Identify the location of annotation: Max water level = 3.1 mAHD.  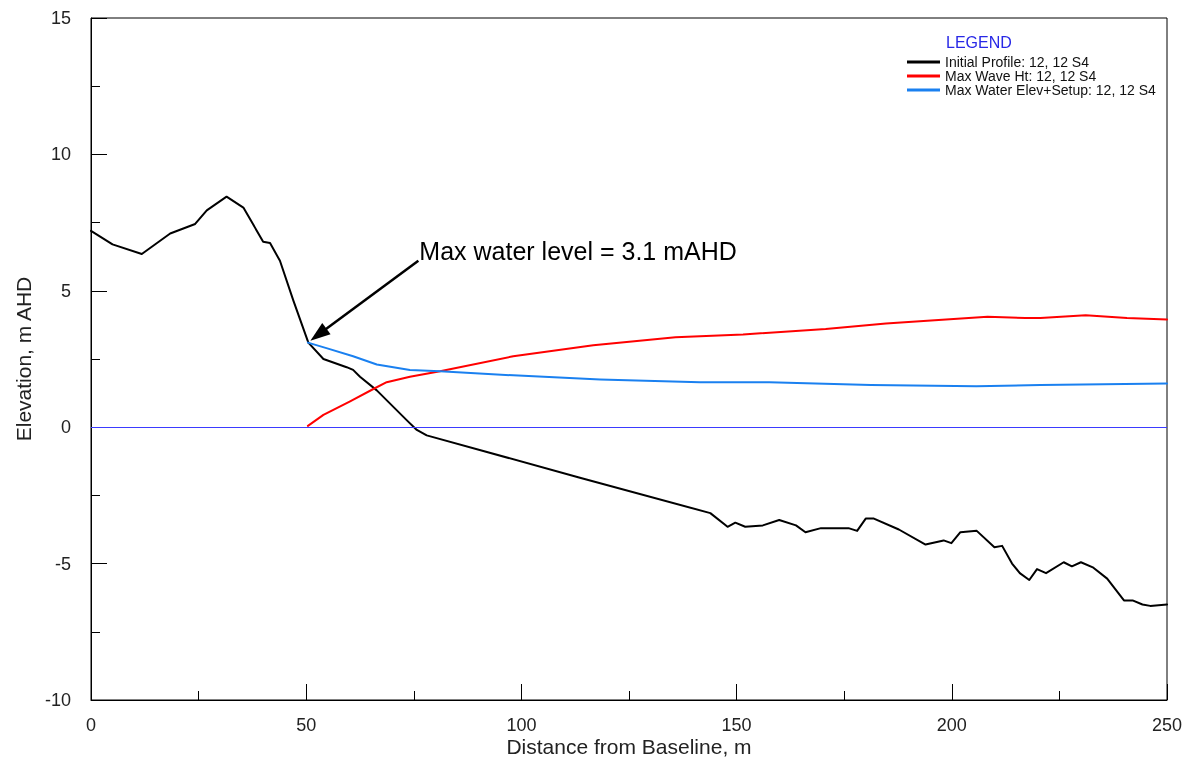
(578, 250).